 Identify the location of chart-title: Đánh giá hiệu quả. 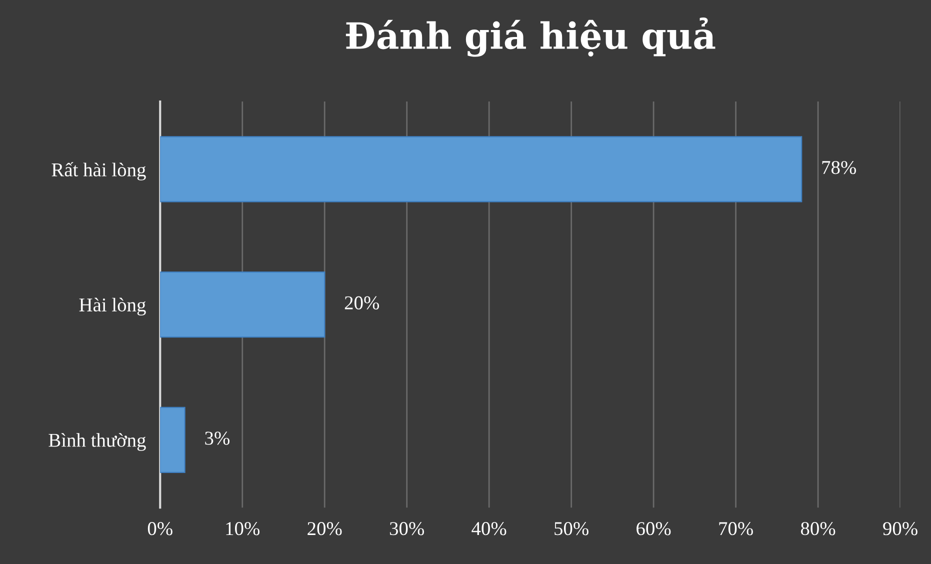
(531, 37).